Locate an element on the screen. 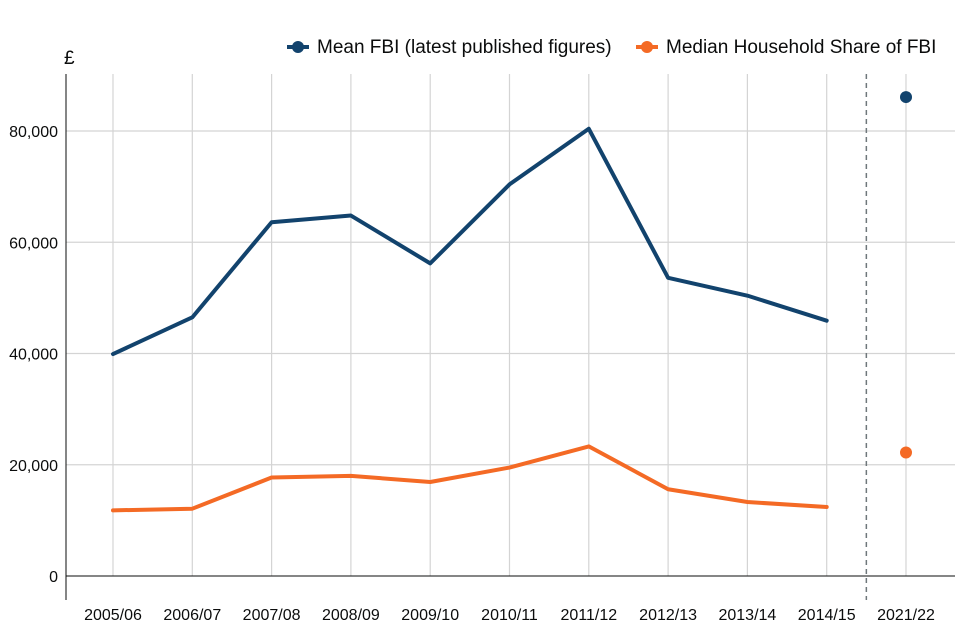 Image resolution: width=960 pixels, height=640 pixels. x-tick-label: 2014/15 is located at coordinates (827, 615).